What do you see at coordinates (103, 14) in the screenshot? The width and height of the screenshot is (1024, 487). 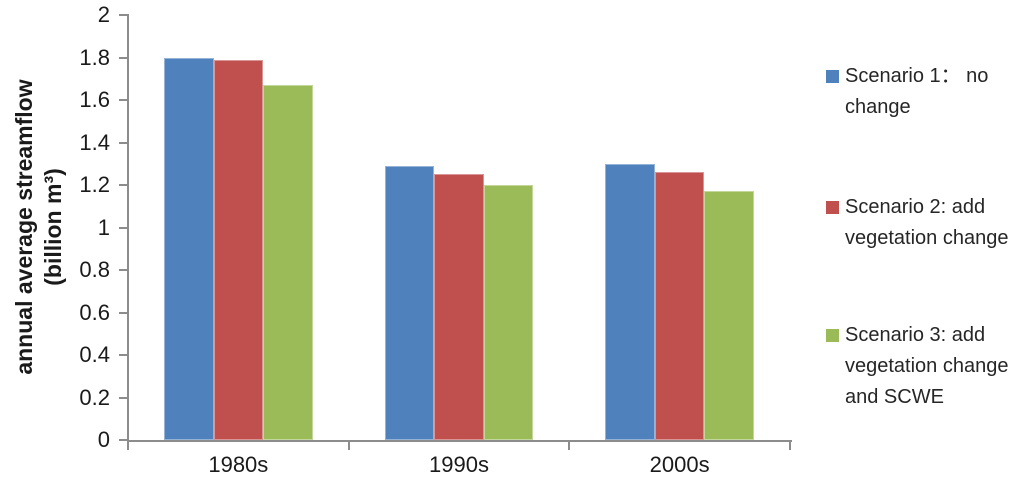 I see `y-tick-label: 2` at bounding box center [103, 14].